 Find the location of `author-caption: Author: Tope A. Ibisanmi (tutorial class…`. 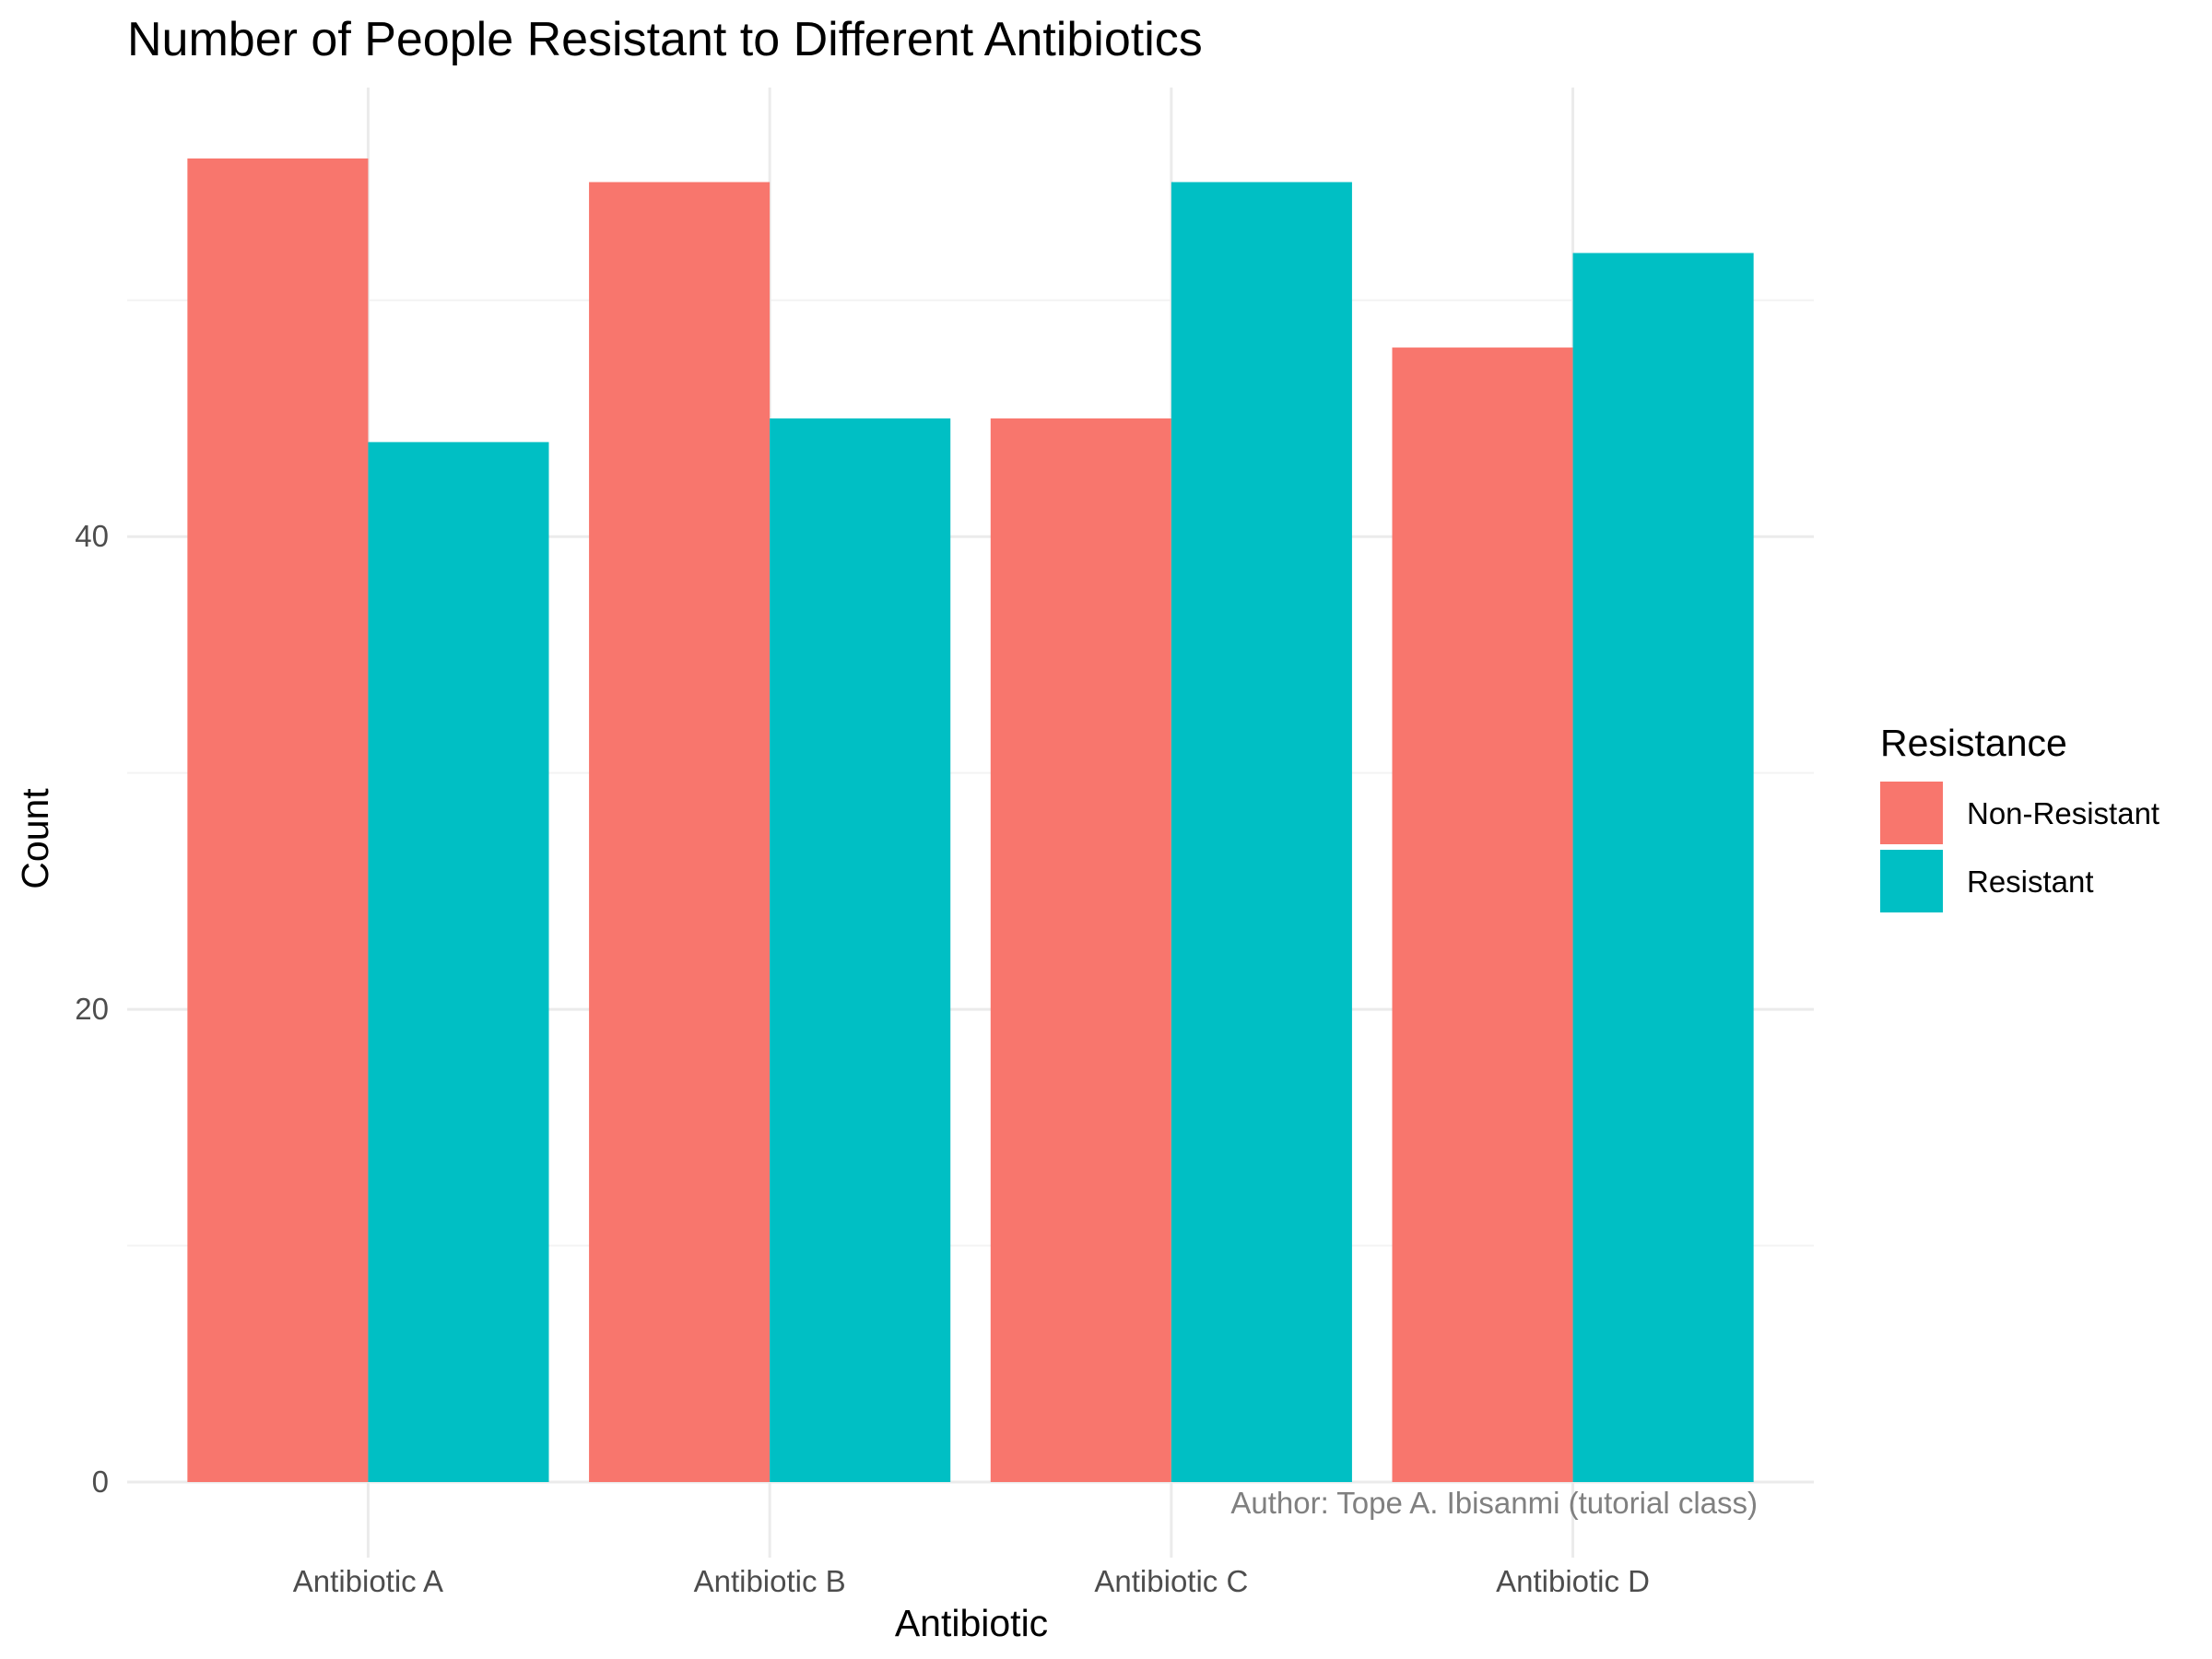

author-caption: Author: Tope A. Ibisanmi (tutorial class… is located at coordinates (1494, 1503).